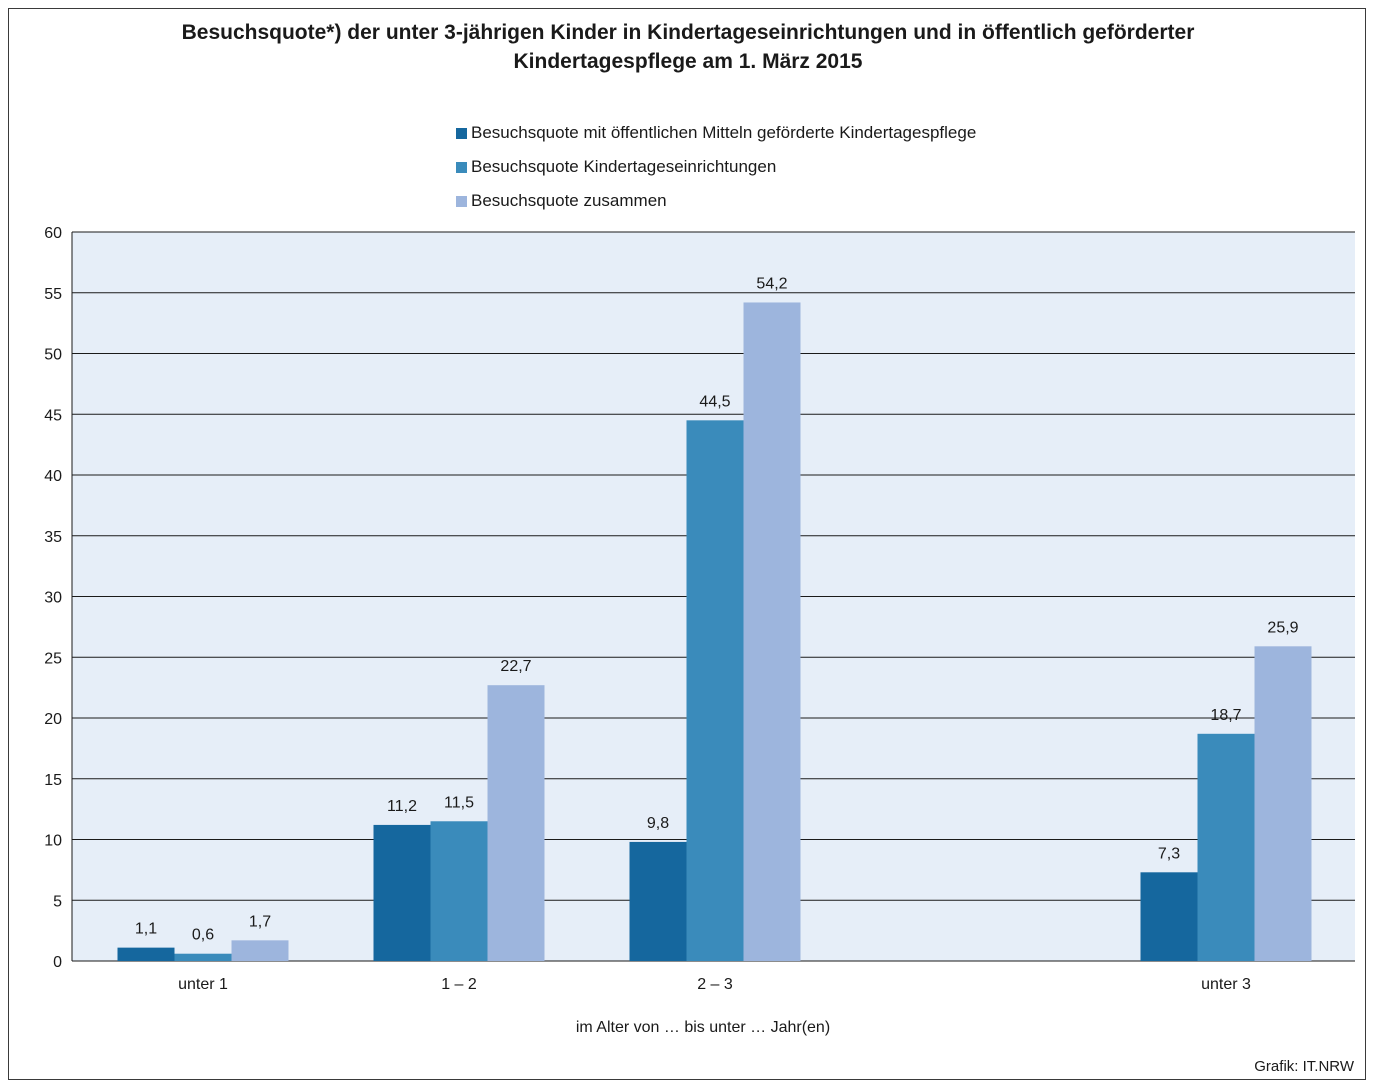 The width and height of the screenshot is (1376, 1088). I want to click on data-label: 1,7, so click(260, 921).